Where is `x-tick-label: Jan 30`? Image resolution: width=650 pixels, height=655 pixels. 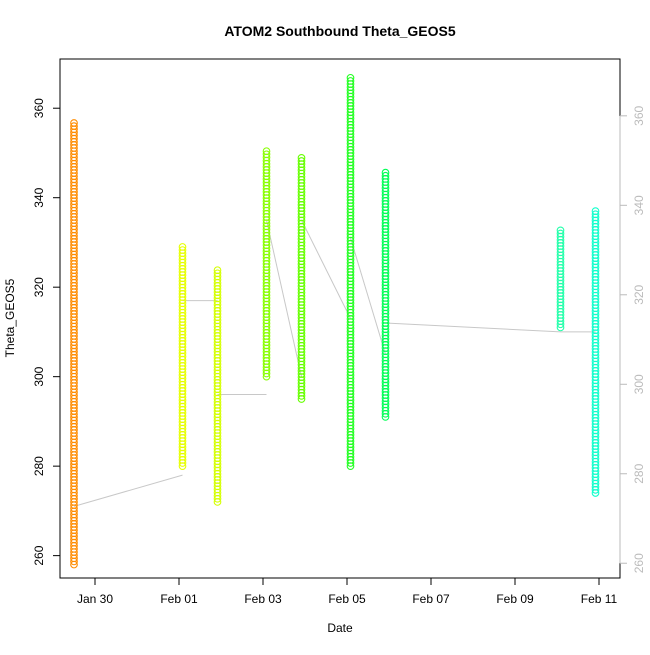 x-tick-label: Jan 30 is located at coordinates (95, 599).